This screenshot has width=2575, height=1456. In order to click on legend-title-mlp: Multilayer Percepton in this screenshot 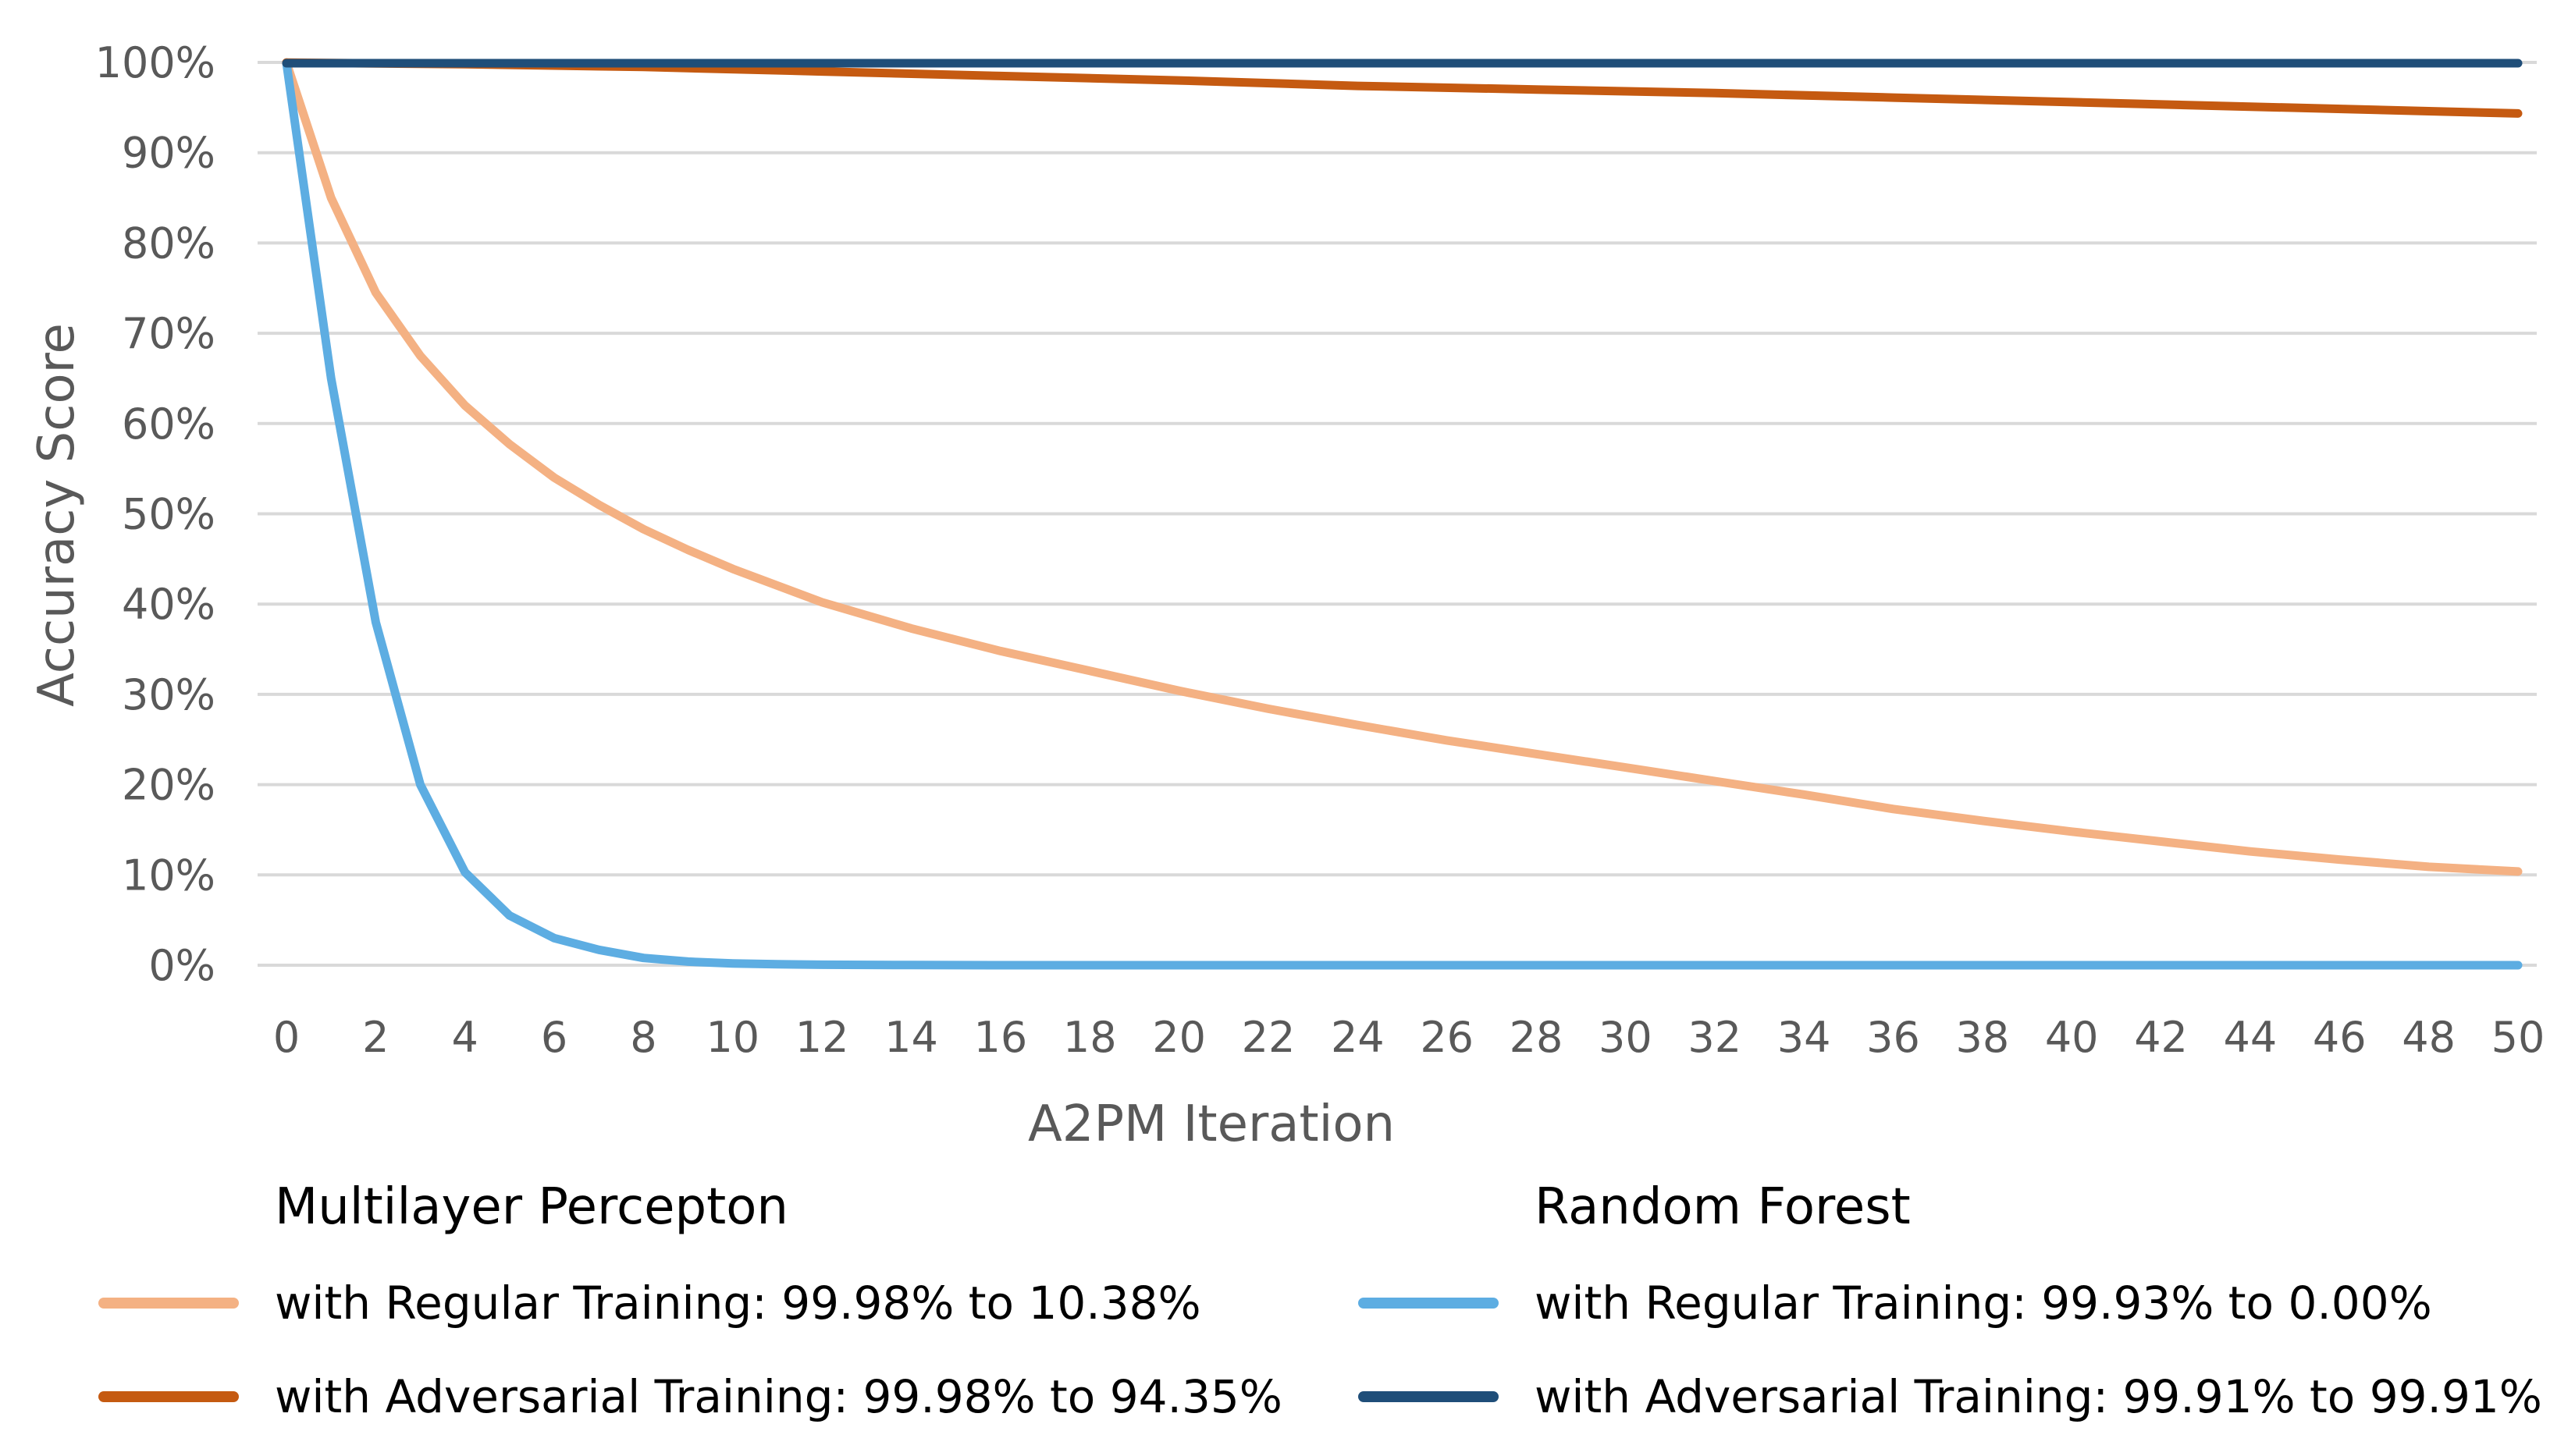, I will do `click(531, 1207)`.